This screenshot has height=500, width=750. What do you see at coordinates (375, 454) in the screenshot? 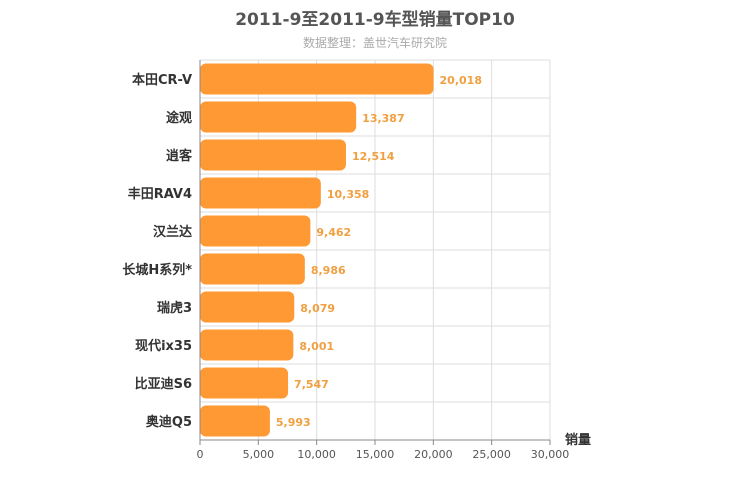
I see `x-tick-label: 15,000` at bounding box center [375, 454].